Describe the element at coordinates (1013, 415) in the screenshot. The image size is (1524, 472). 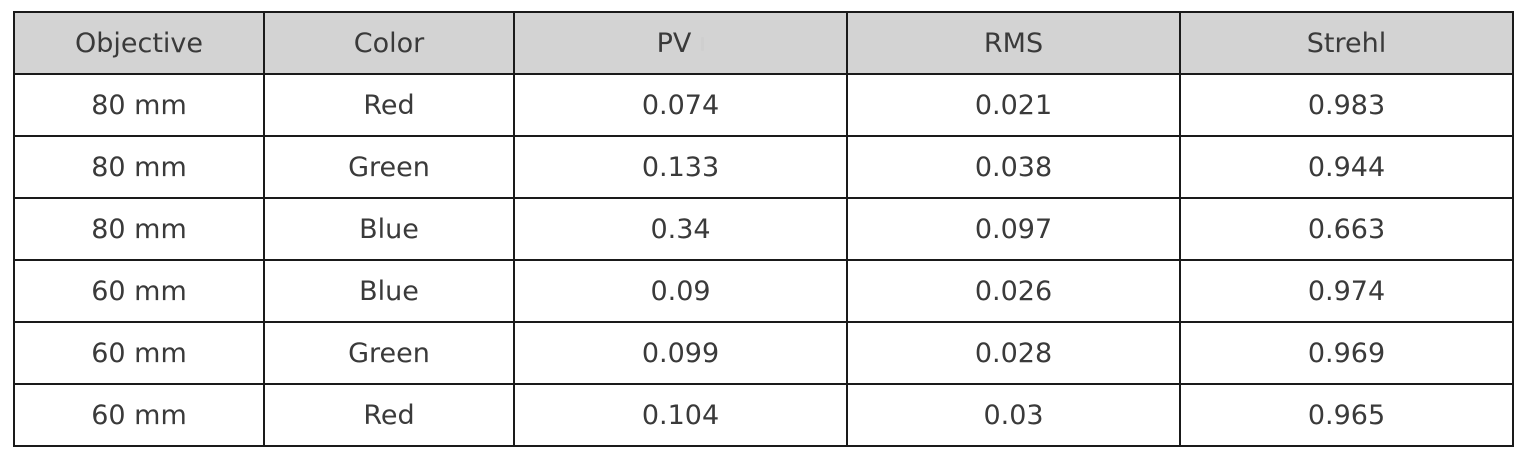
I see `cell-rms: 0.03` at that location.